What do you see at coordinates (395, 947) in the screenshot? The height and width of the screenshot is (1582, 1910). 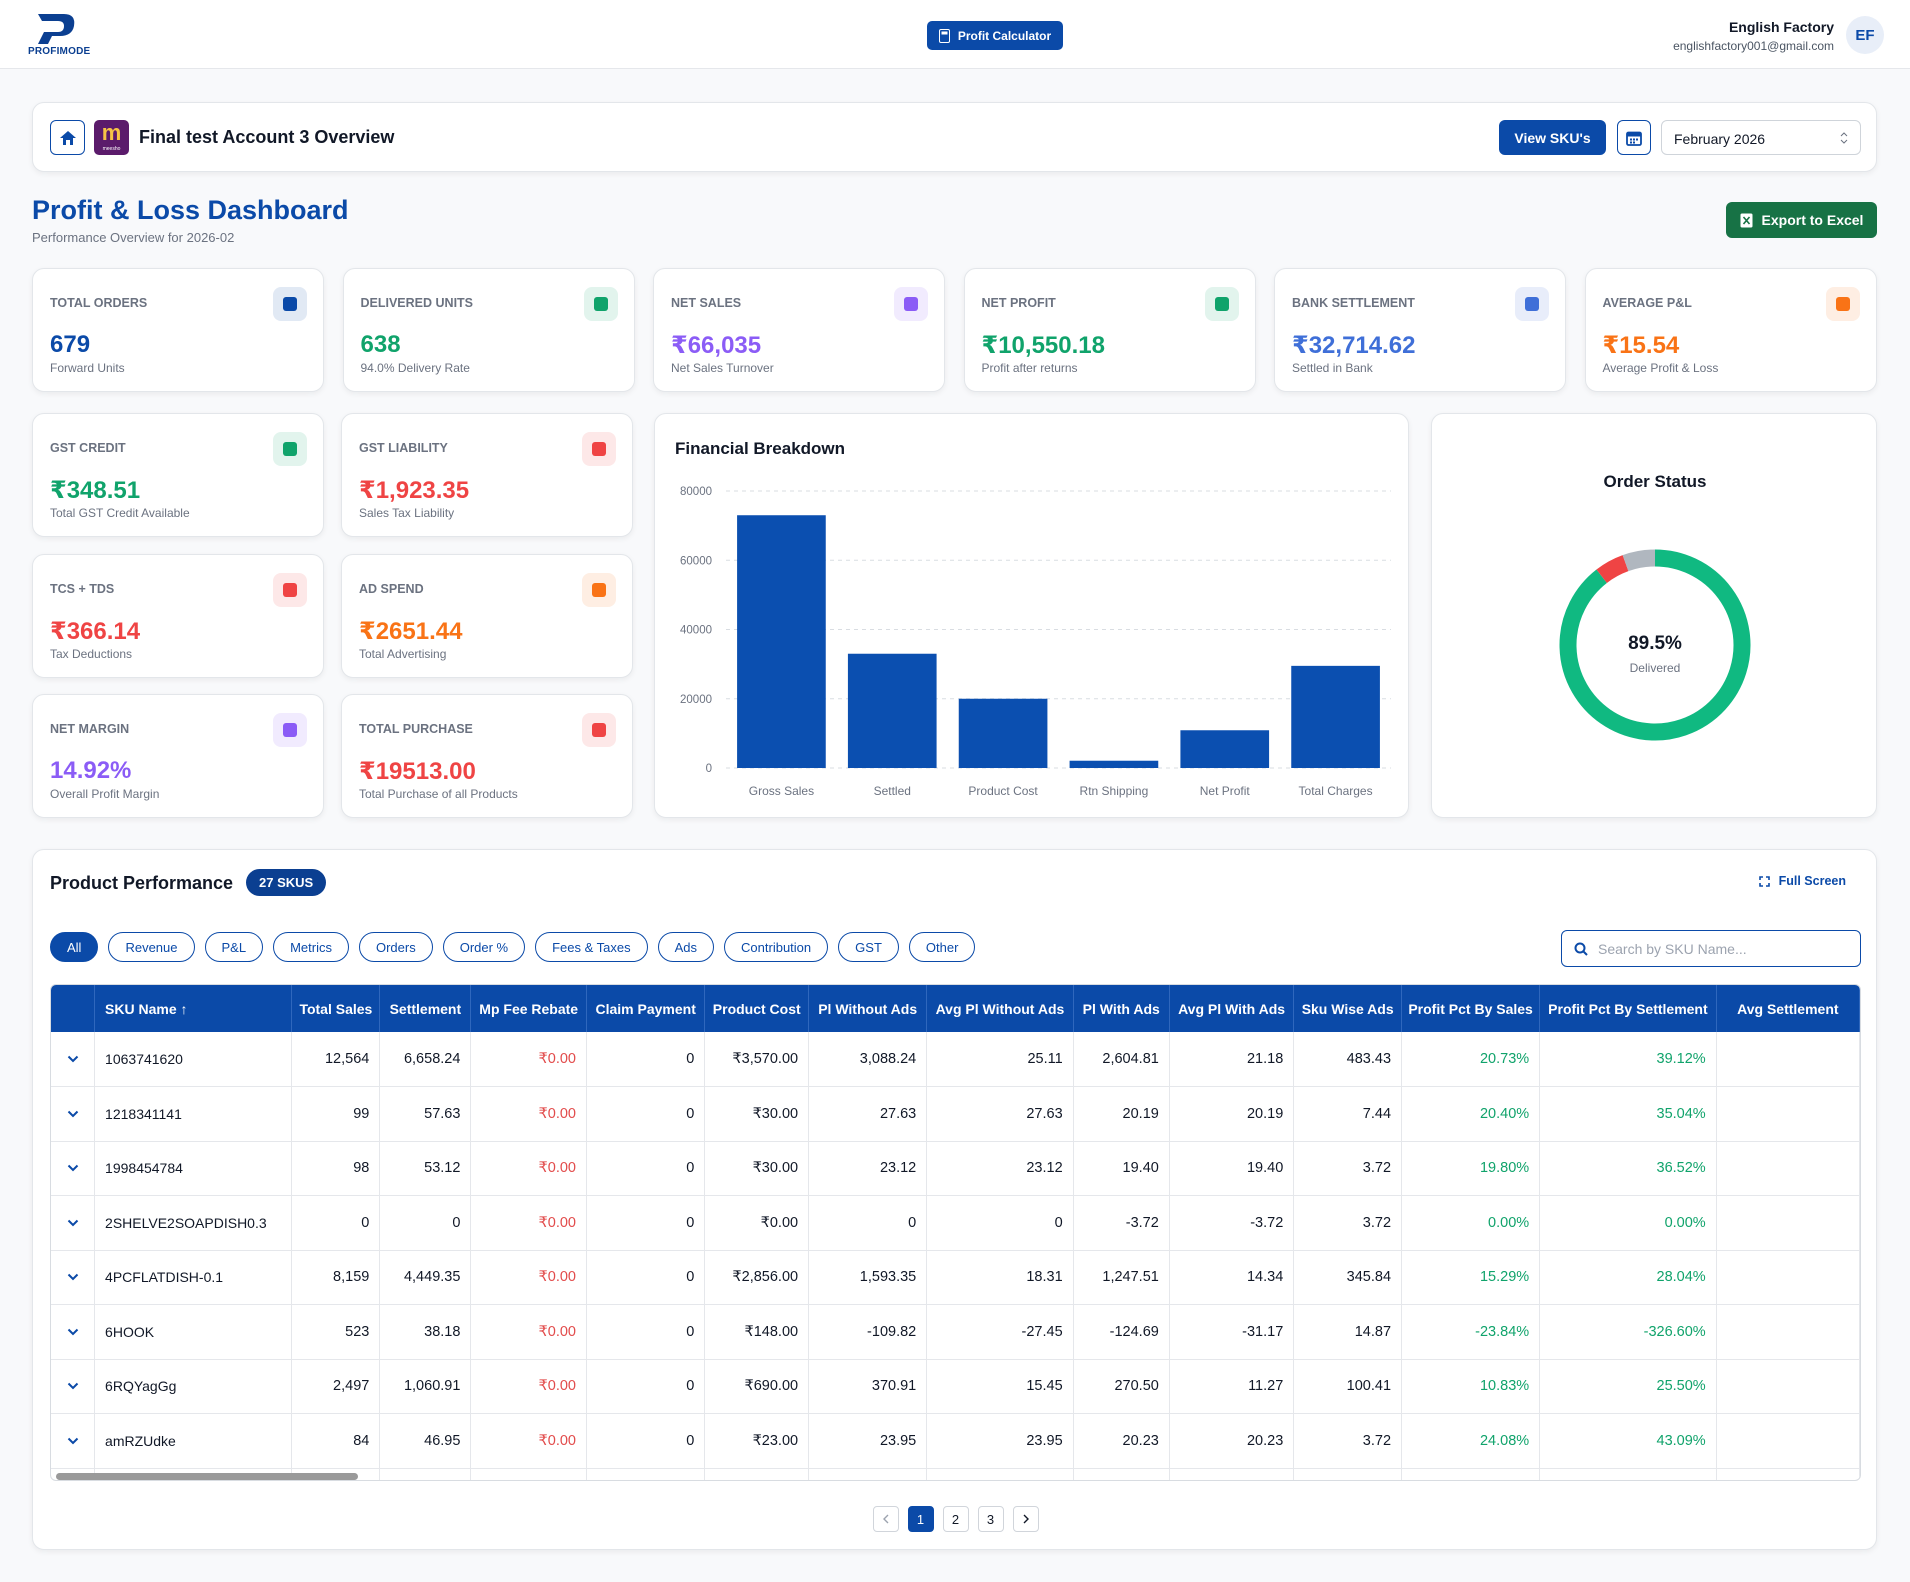 I see `filter-chip: Orders` at bounding box center [395, 947].